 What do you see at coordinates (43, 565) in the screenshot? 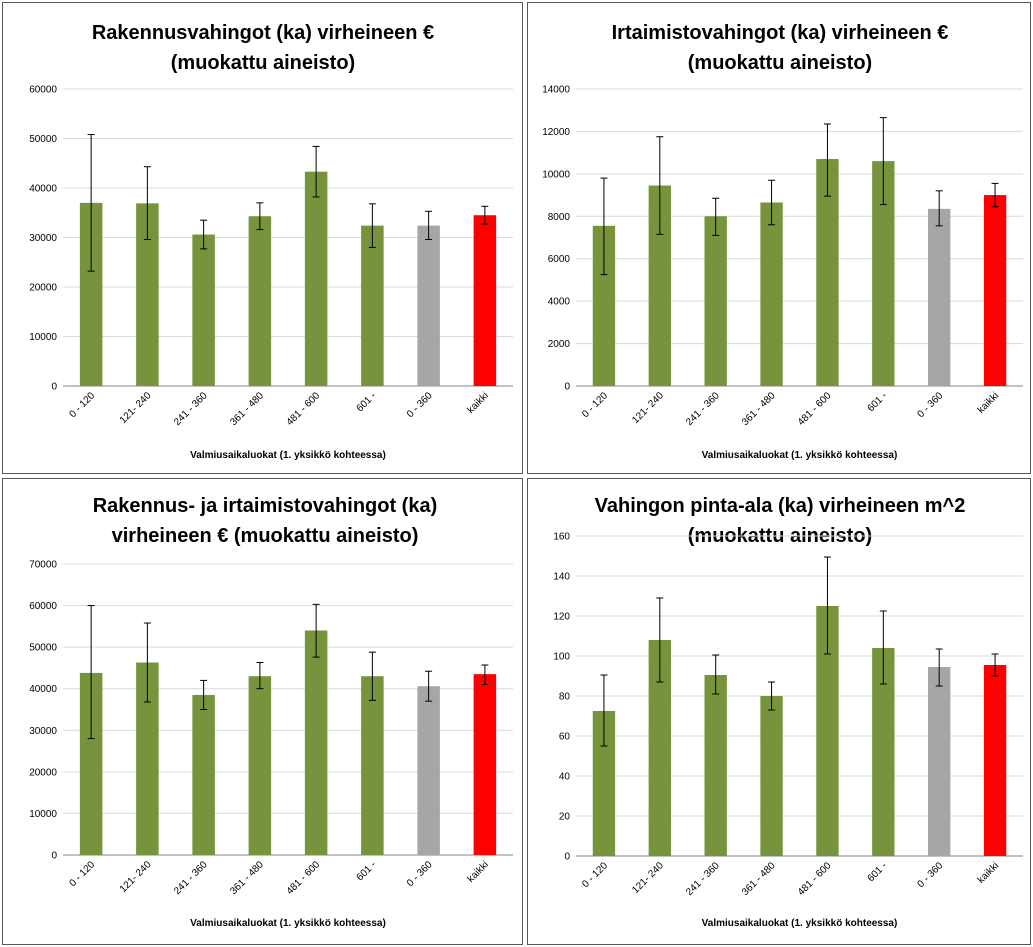
I see `y-tick-label: 70000` at bounding box center [43, 565].